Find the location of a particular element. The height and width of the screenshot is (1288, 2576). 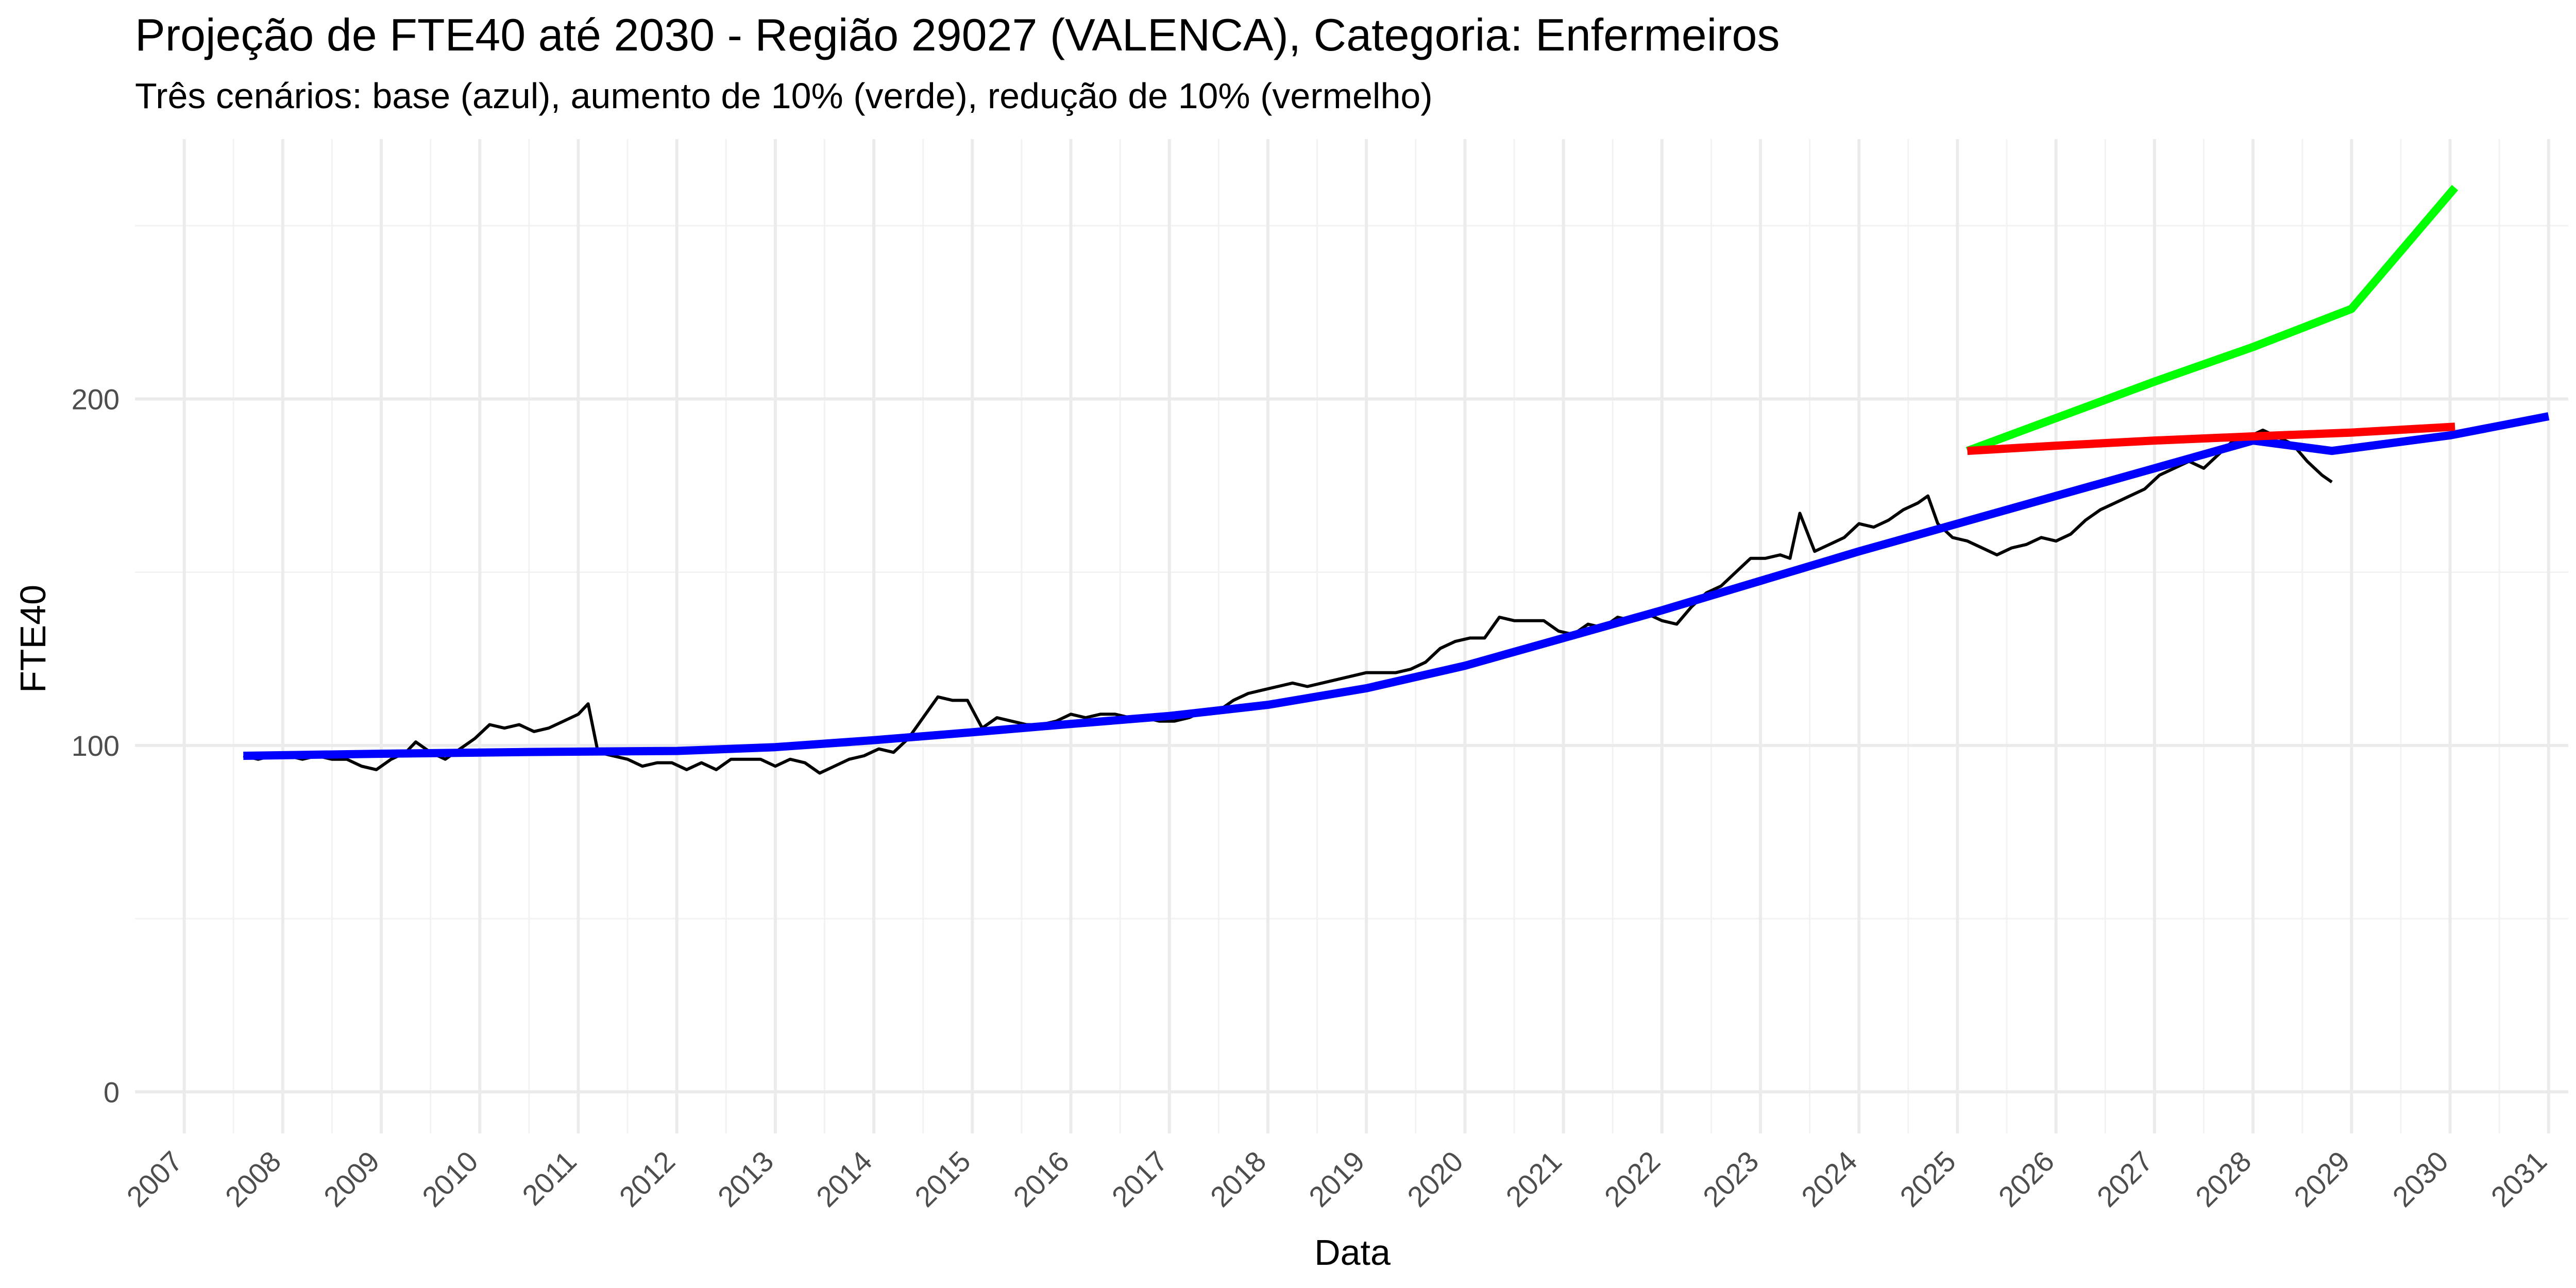

x-tick-label: 2024 is located at coordinates (1829, 1179).